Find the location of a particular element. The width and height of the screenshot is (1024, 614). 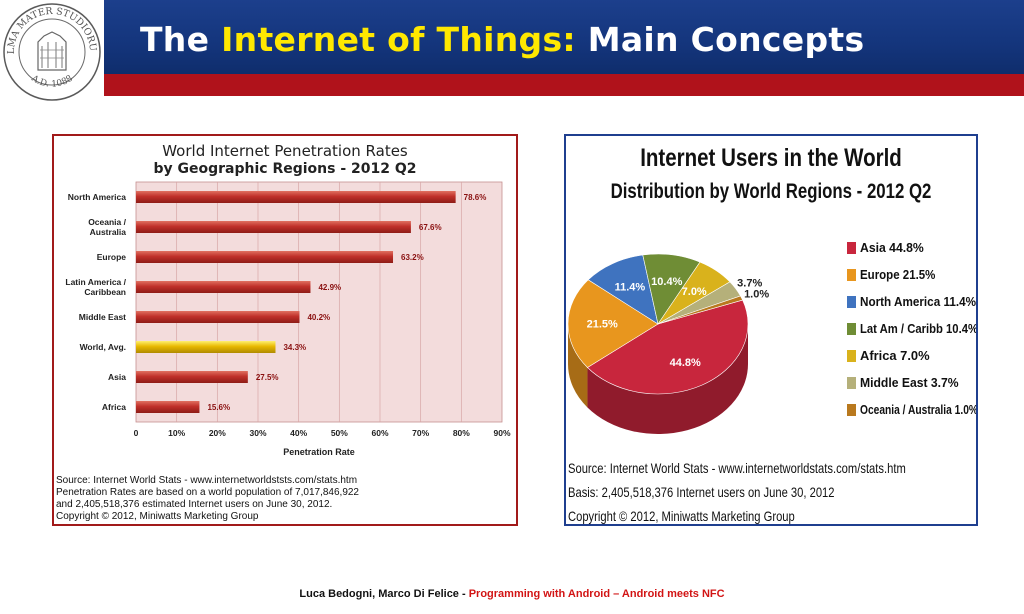

x-tick-label: 10% is located at coordinates (176, 433).